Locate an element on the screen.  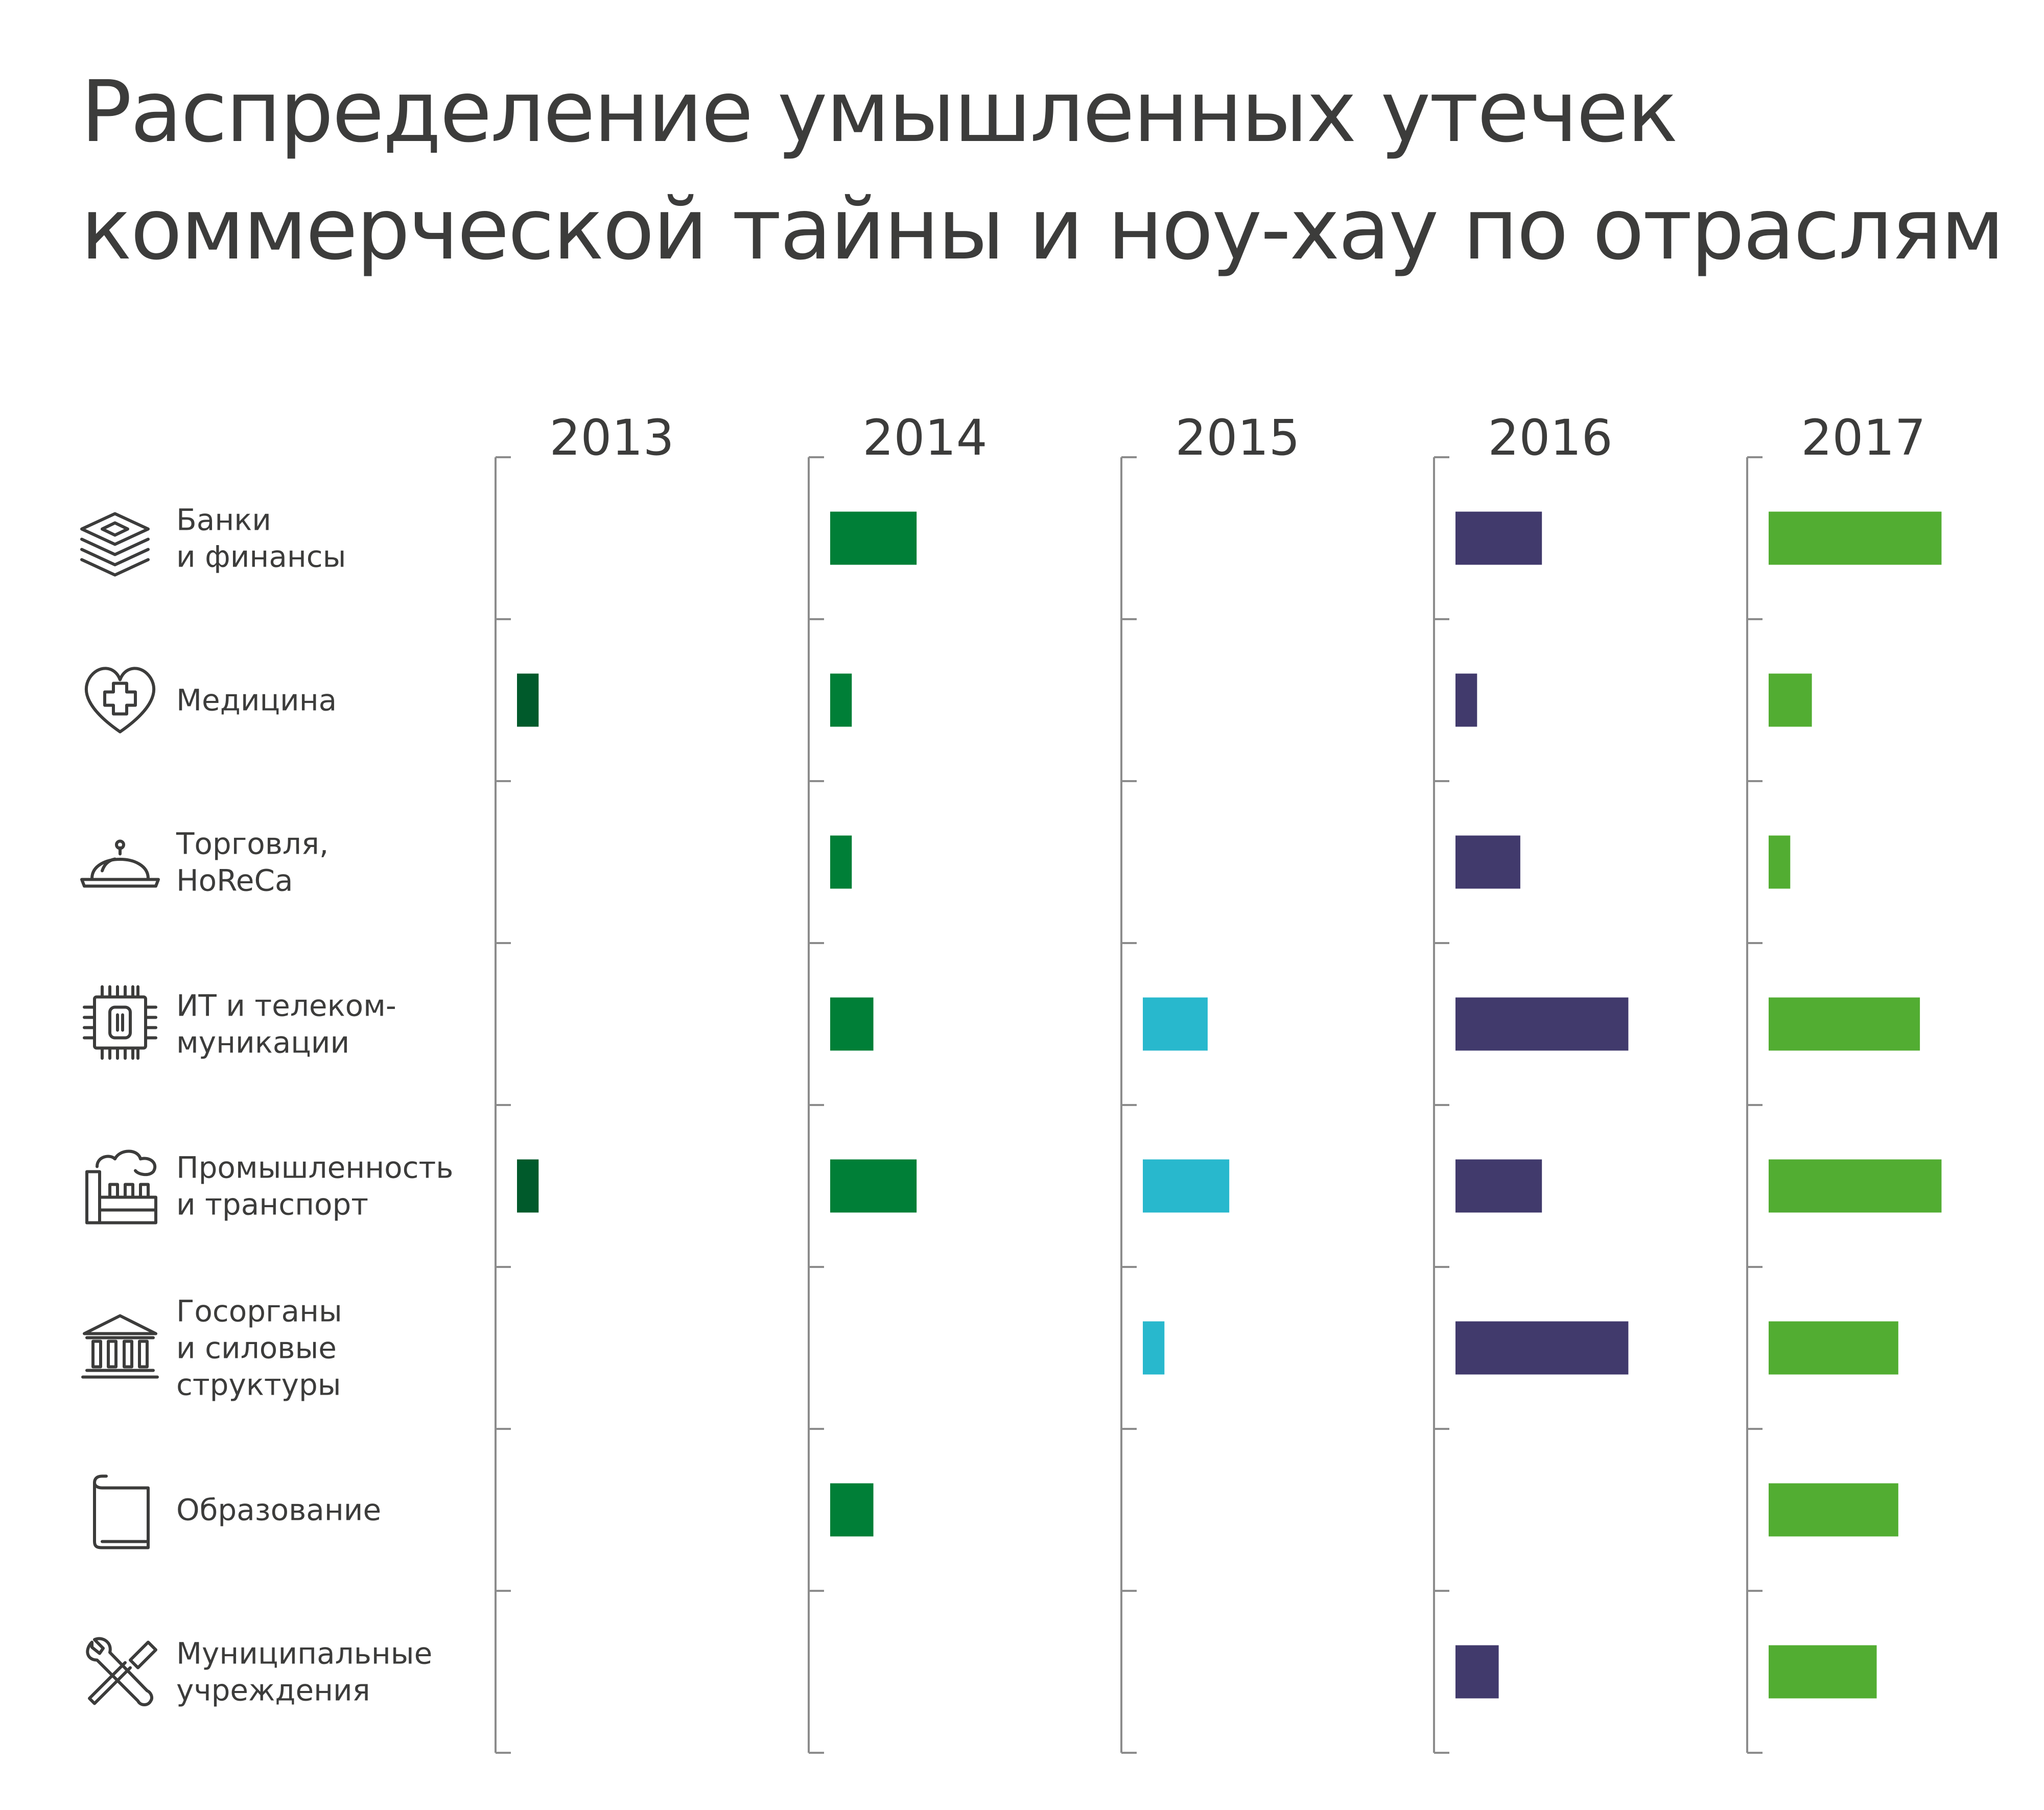
category-label-line: муникации is located at coordinates (262, 1042).